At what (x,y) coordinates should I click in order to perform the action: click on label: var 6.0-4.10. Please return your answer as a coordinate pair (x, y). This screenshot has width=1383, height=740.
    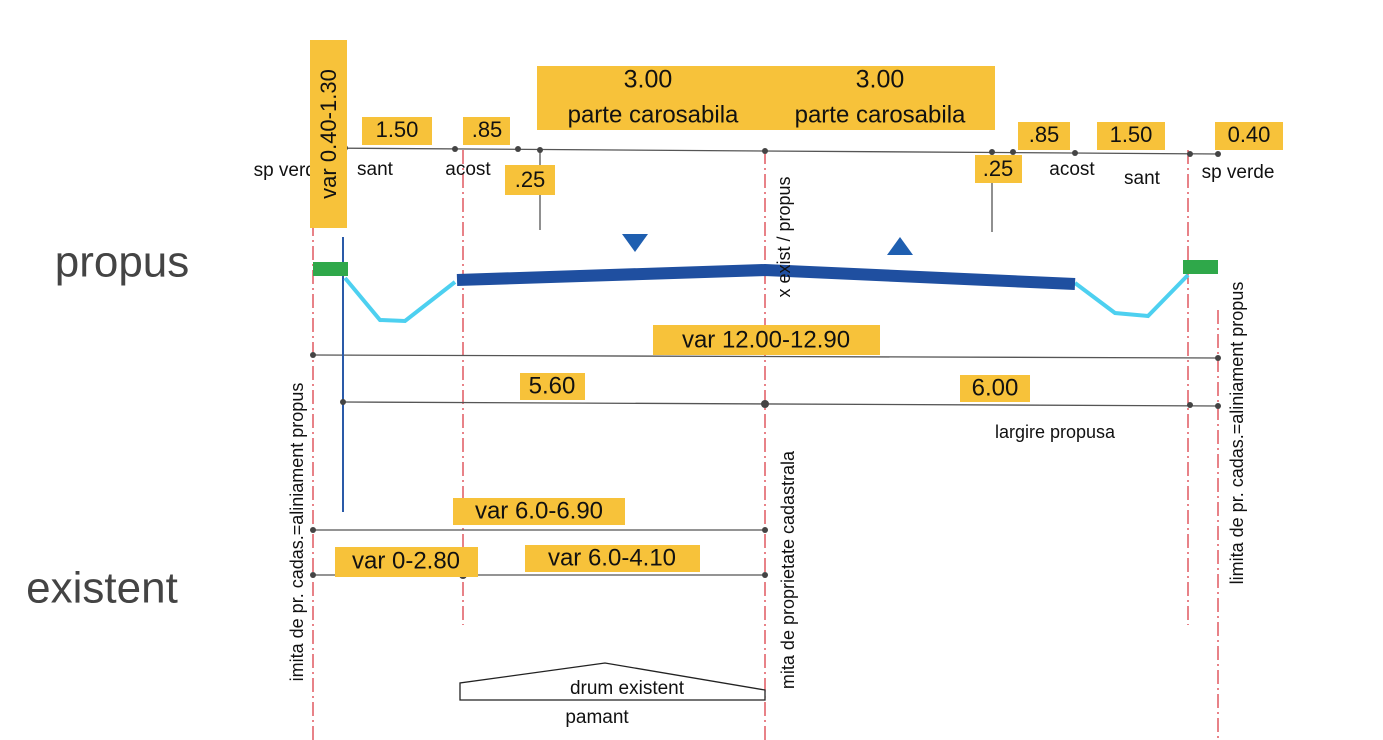
    Looking at the image, I should click on (612, 557).